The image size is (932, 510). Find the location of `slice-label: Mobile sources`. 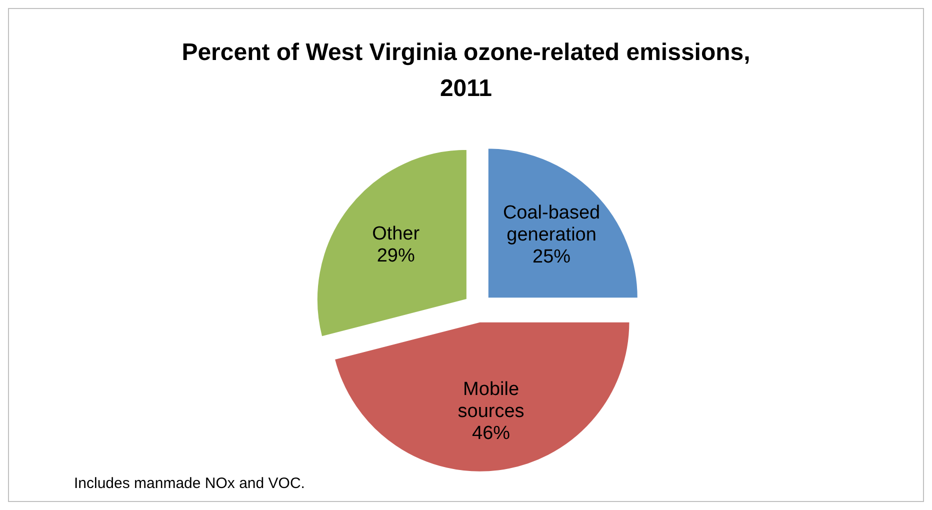

slice-label: Mobile sources is located at coordinates (491, 400).